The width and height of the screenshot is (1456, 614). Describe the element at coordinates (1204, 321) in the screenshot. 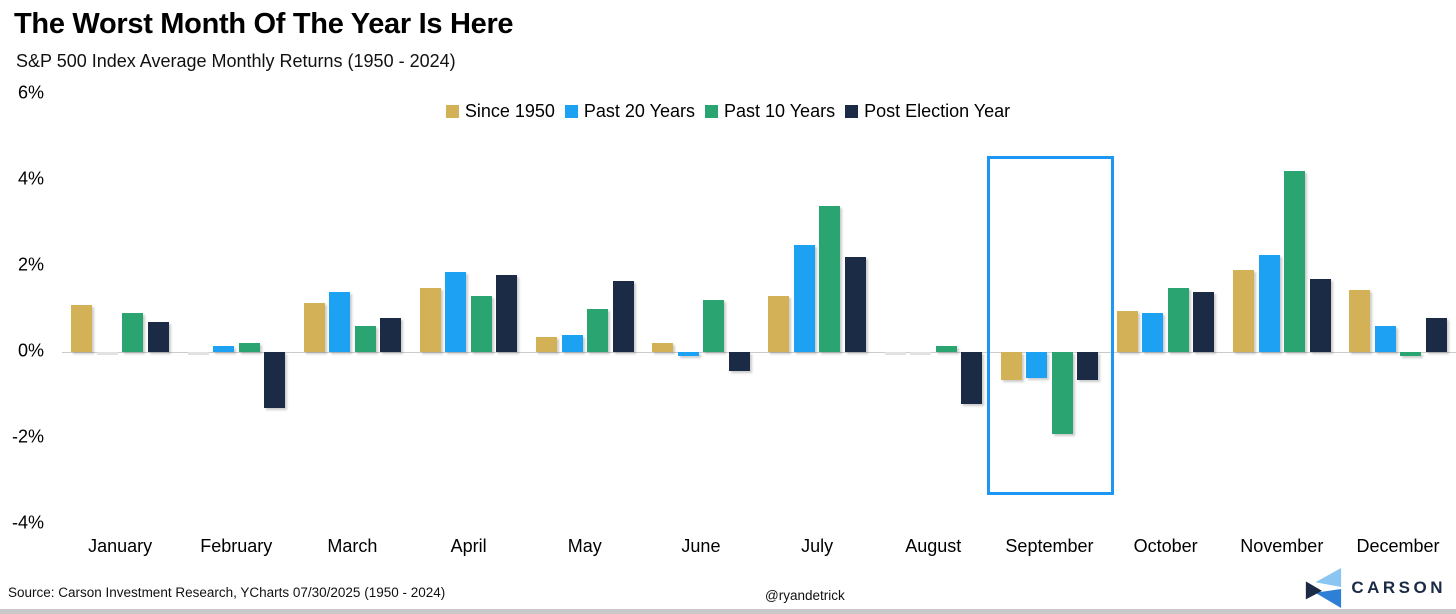

I see `bar-post-election-year-october` at that location.